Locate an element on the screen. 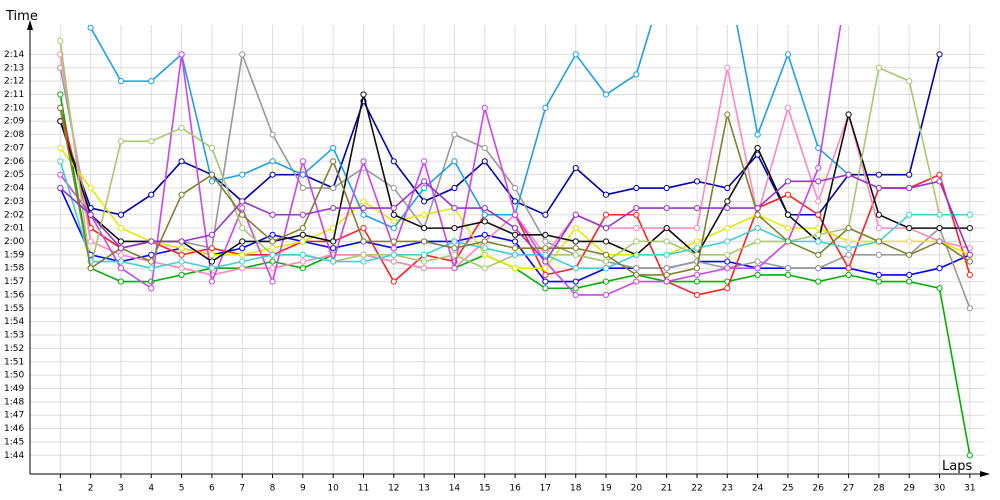 This screenshot has height=500, width=1000. y-tick-label: 1:50 is located at coordinates (14, 376).